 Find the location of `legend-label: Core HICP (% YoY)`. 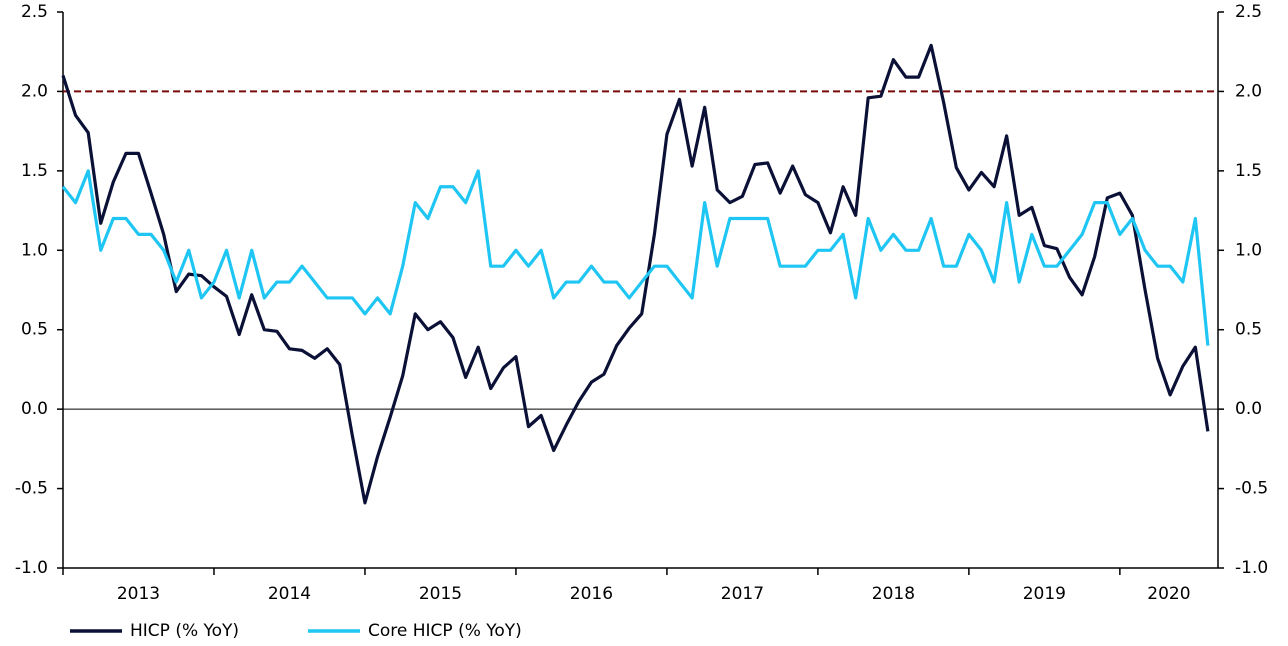

legend-label: Core HICP (% YoY) is located at coordinates (445, 631).